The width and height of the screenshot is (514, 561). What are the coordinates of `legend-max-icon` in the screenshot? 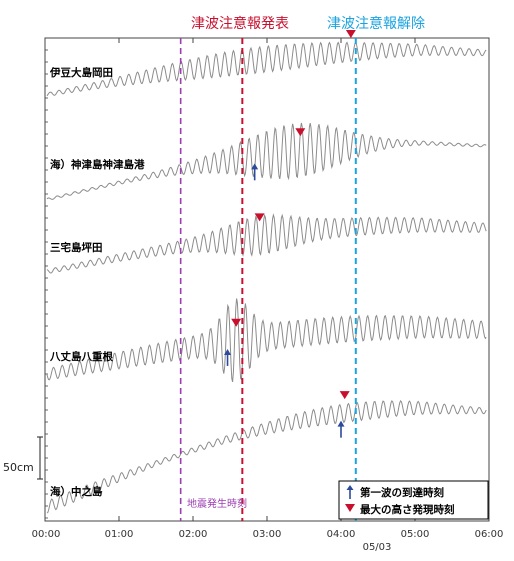 It's located at (350, 508).